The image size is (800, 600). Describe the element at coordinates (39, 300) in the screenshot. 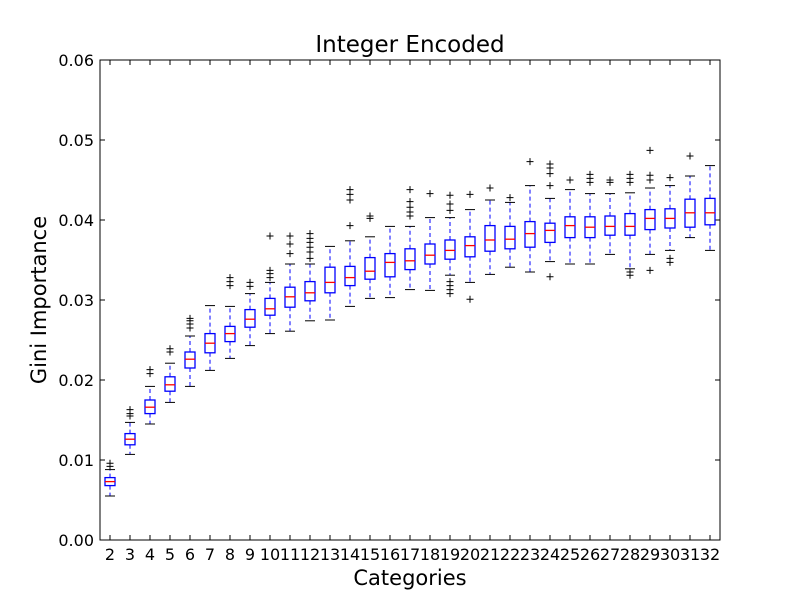

I see `y-axis-title: Gini Importance` at that location.